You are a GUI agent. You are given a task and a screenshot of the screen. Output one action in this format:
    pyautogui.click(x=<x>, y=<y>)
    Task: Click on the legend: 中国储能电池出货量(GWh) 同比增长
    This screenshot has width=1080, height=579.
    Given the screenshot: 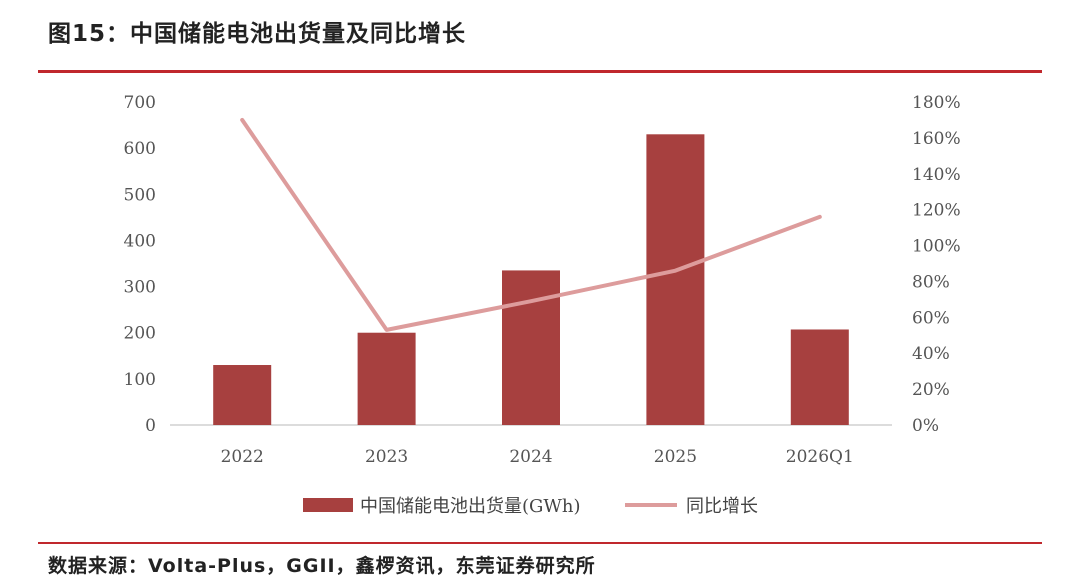 What is the action you would take?
    pyautogui.click(x=530, y=506)
    